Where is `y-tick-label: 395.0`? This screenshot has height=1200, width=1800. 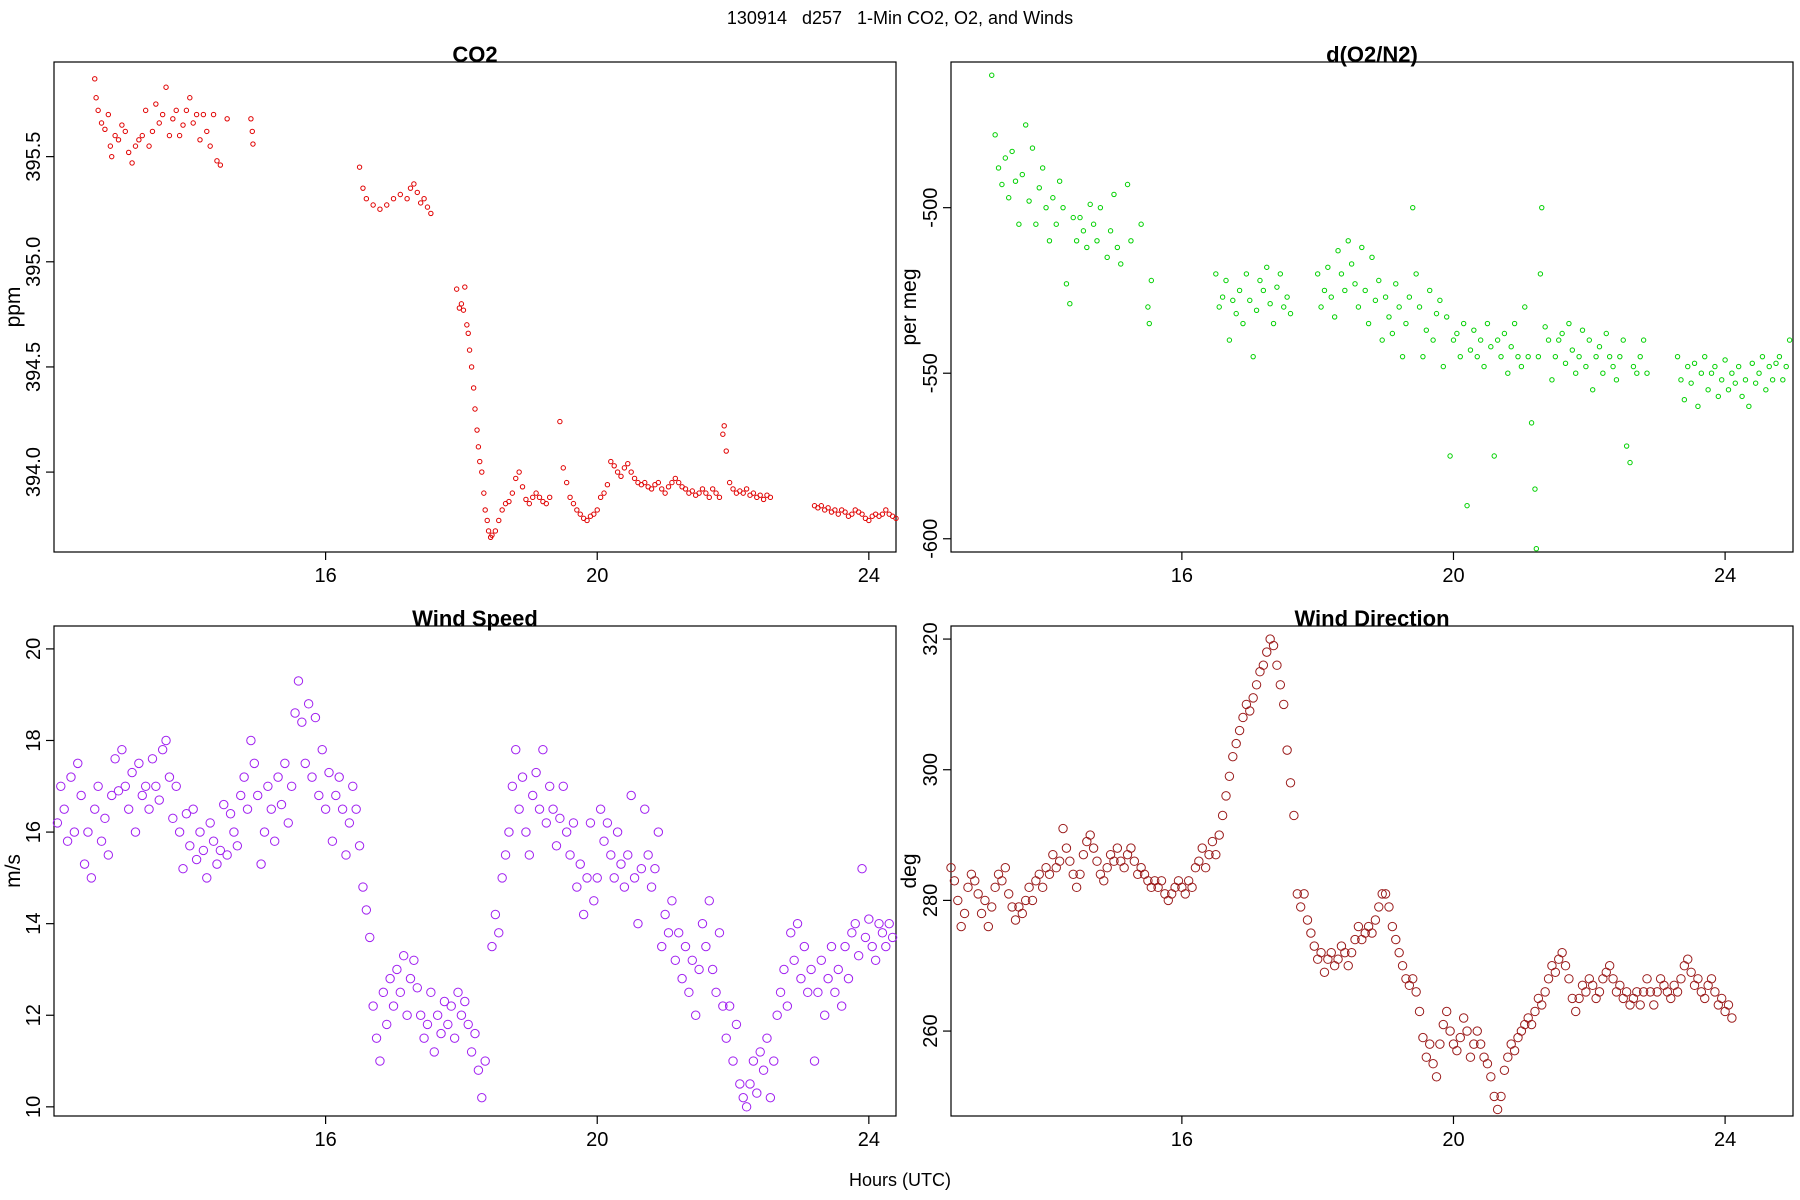
y-tick-label: 395.0 is located at coordinates (34, 262).